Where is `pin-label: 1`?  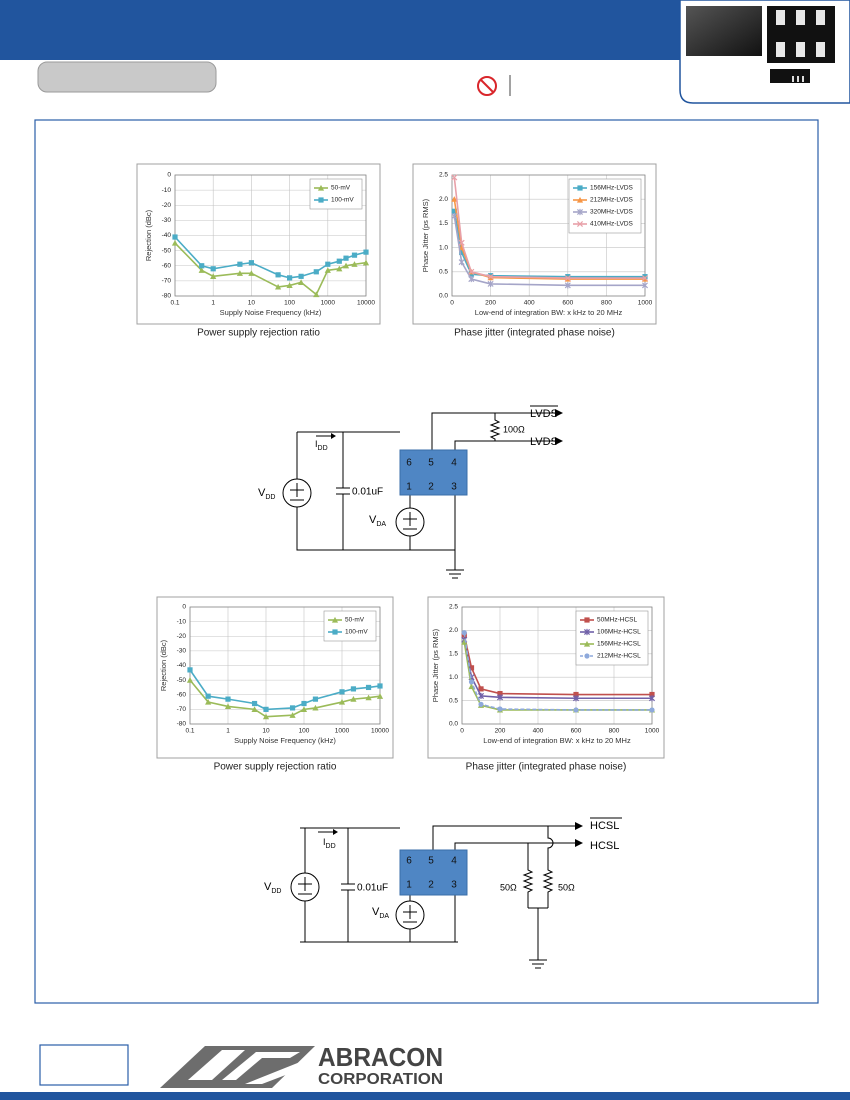
pin-label: 1 is located at coordinates (409, 487).